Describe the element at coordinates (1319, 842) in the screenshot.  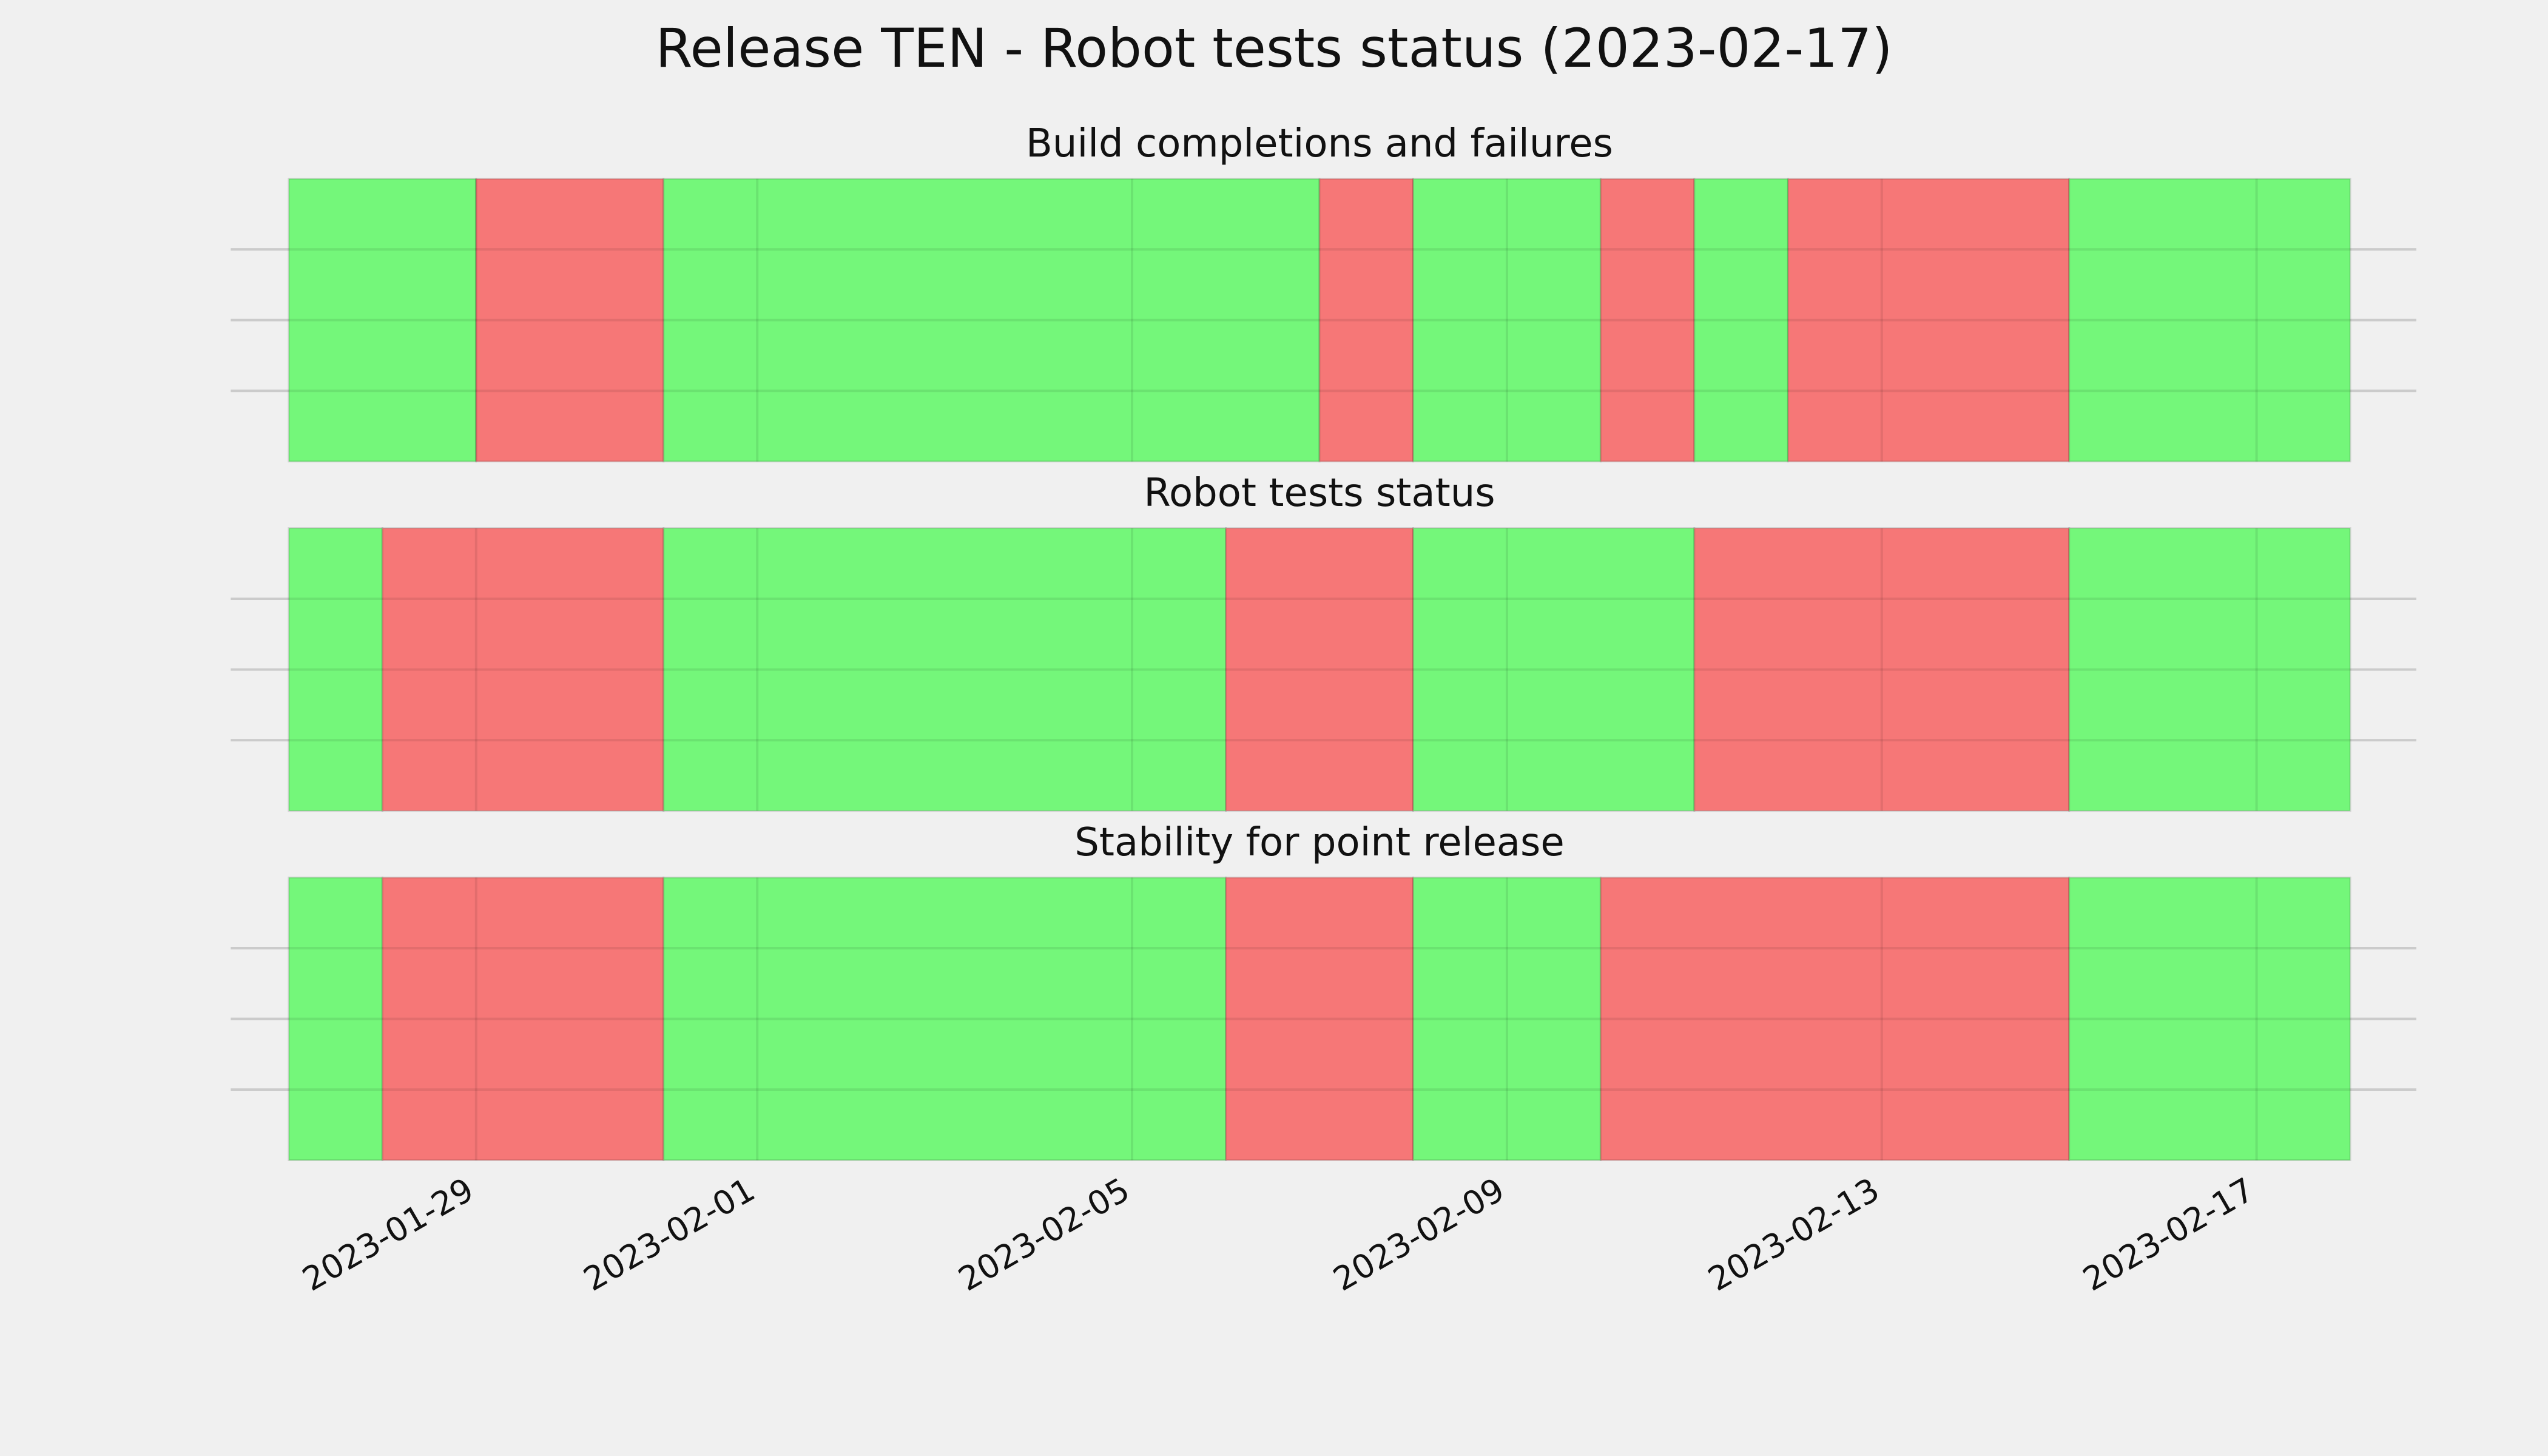
I see `subplot-title: Stability for point release` at that location.